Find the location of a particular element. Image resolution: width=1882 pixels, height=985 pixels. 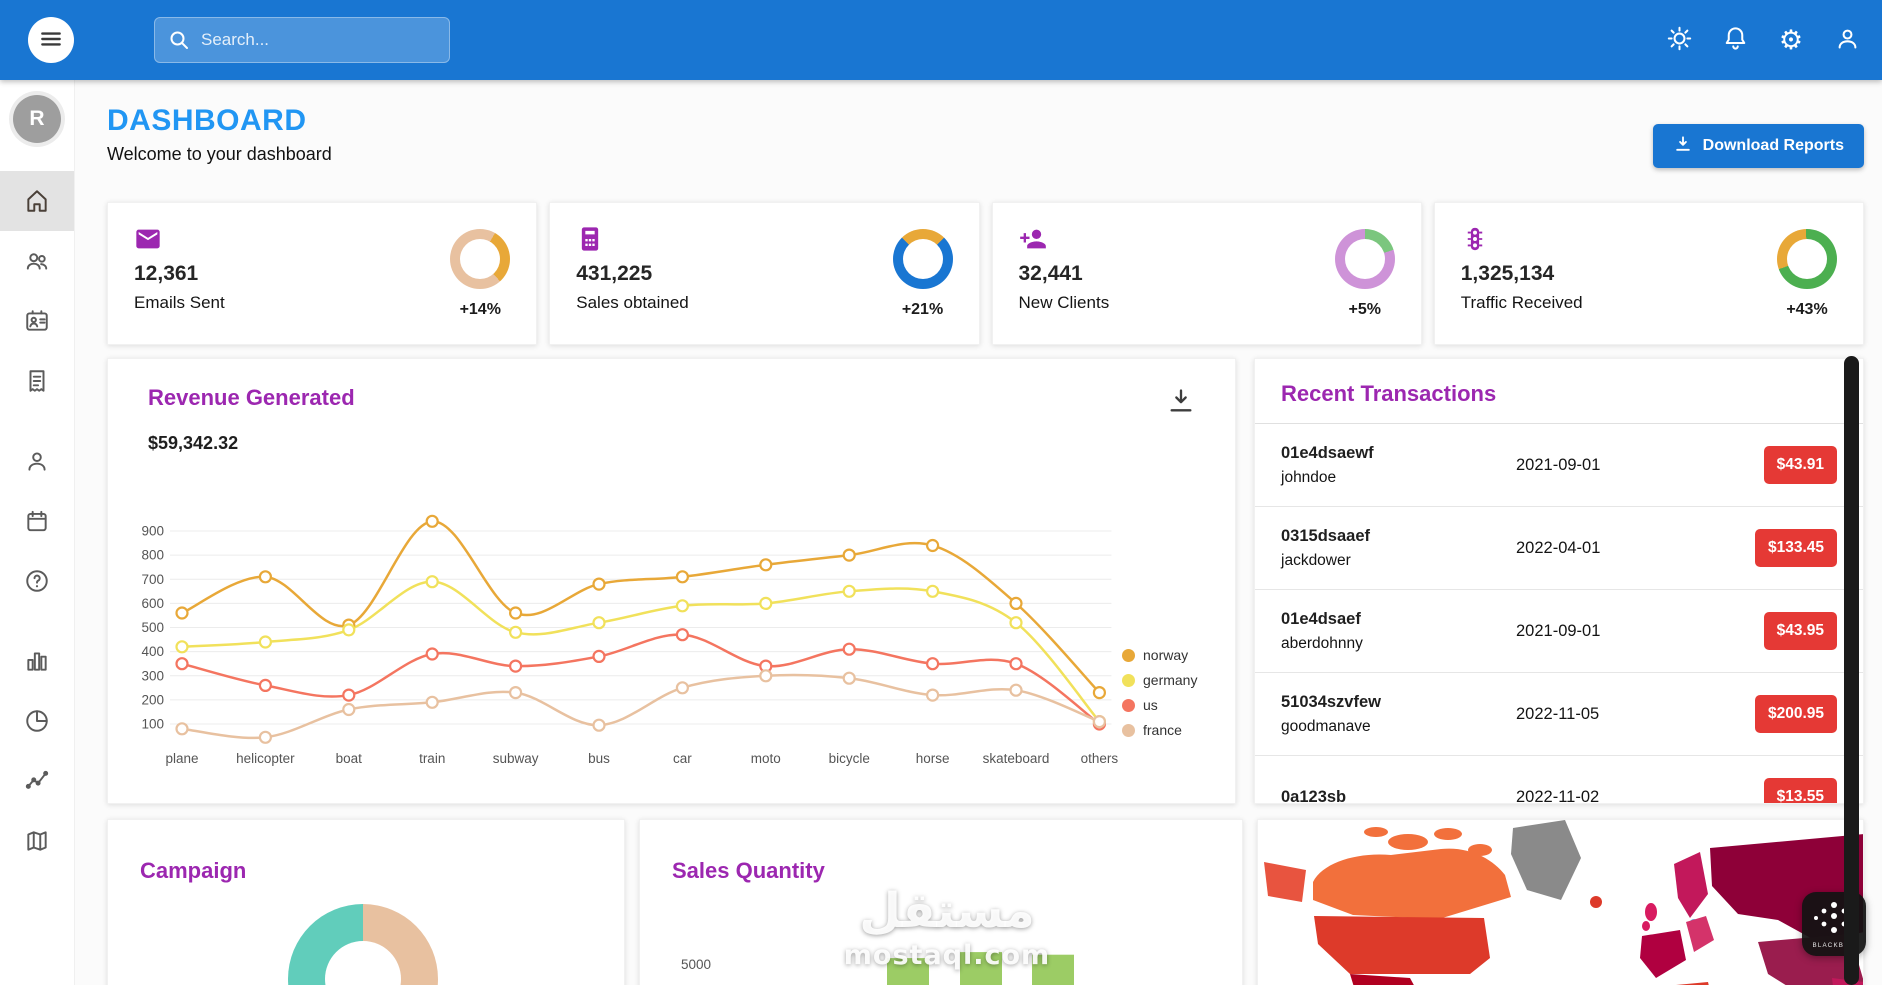

download-reports-button: Download Reports is located at coordinates (1758, 146).